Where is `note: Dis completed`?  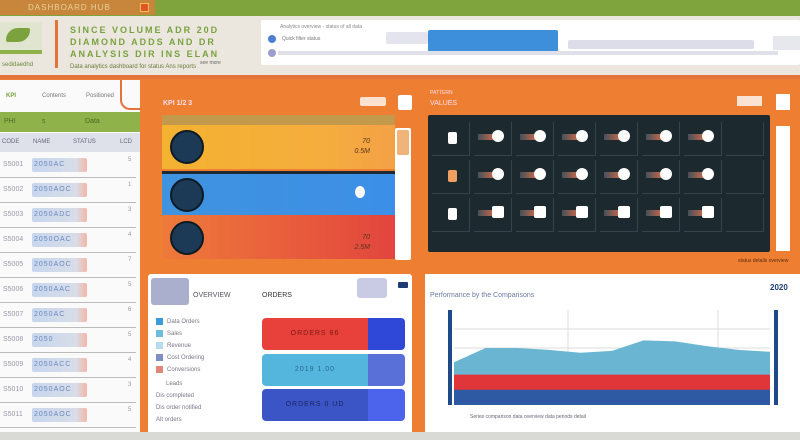 note: Dis completed is located at coordinates (175, 396).